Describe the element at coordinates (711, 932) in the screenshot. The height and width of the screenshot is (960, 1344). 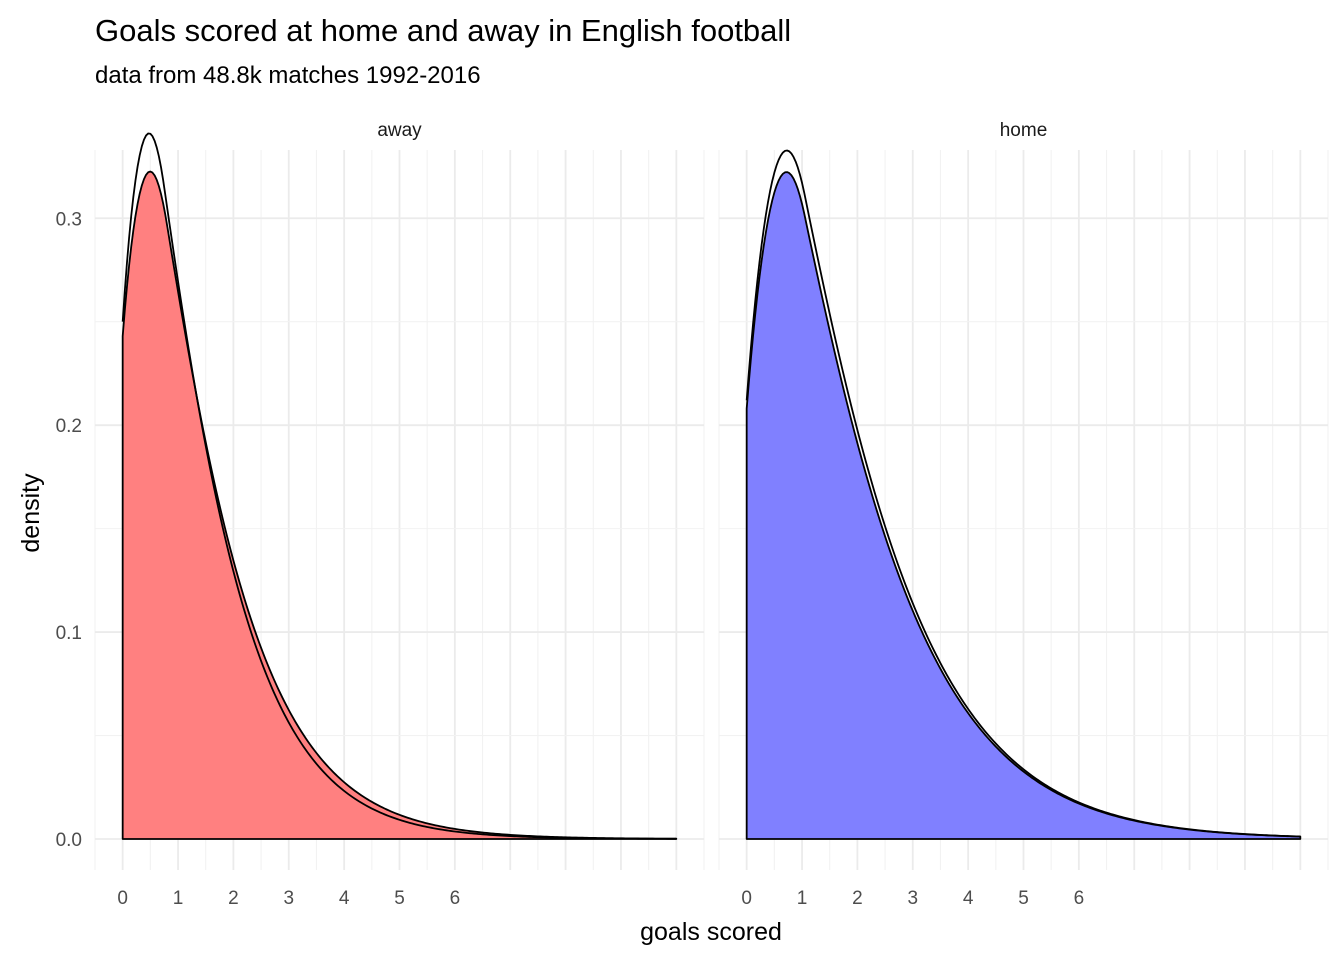
I see `x-axis-label: goals scored` at that location.